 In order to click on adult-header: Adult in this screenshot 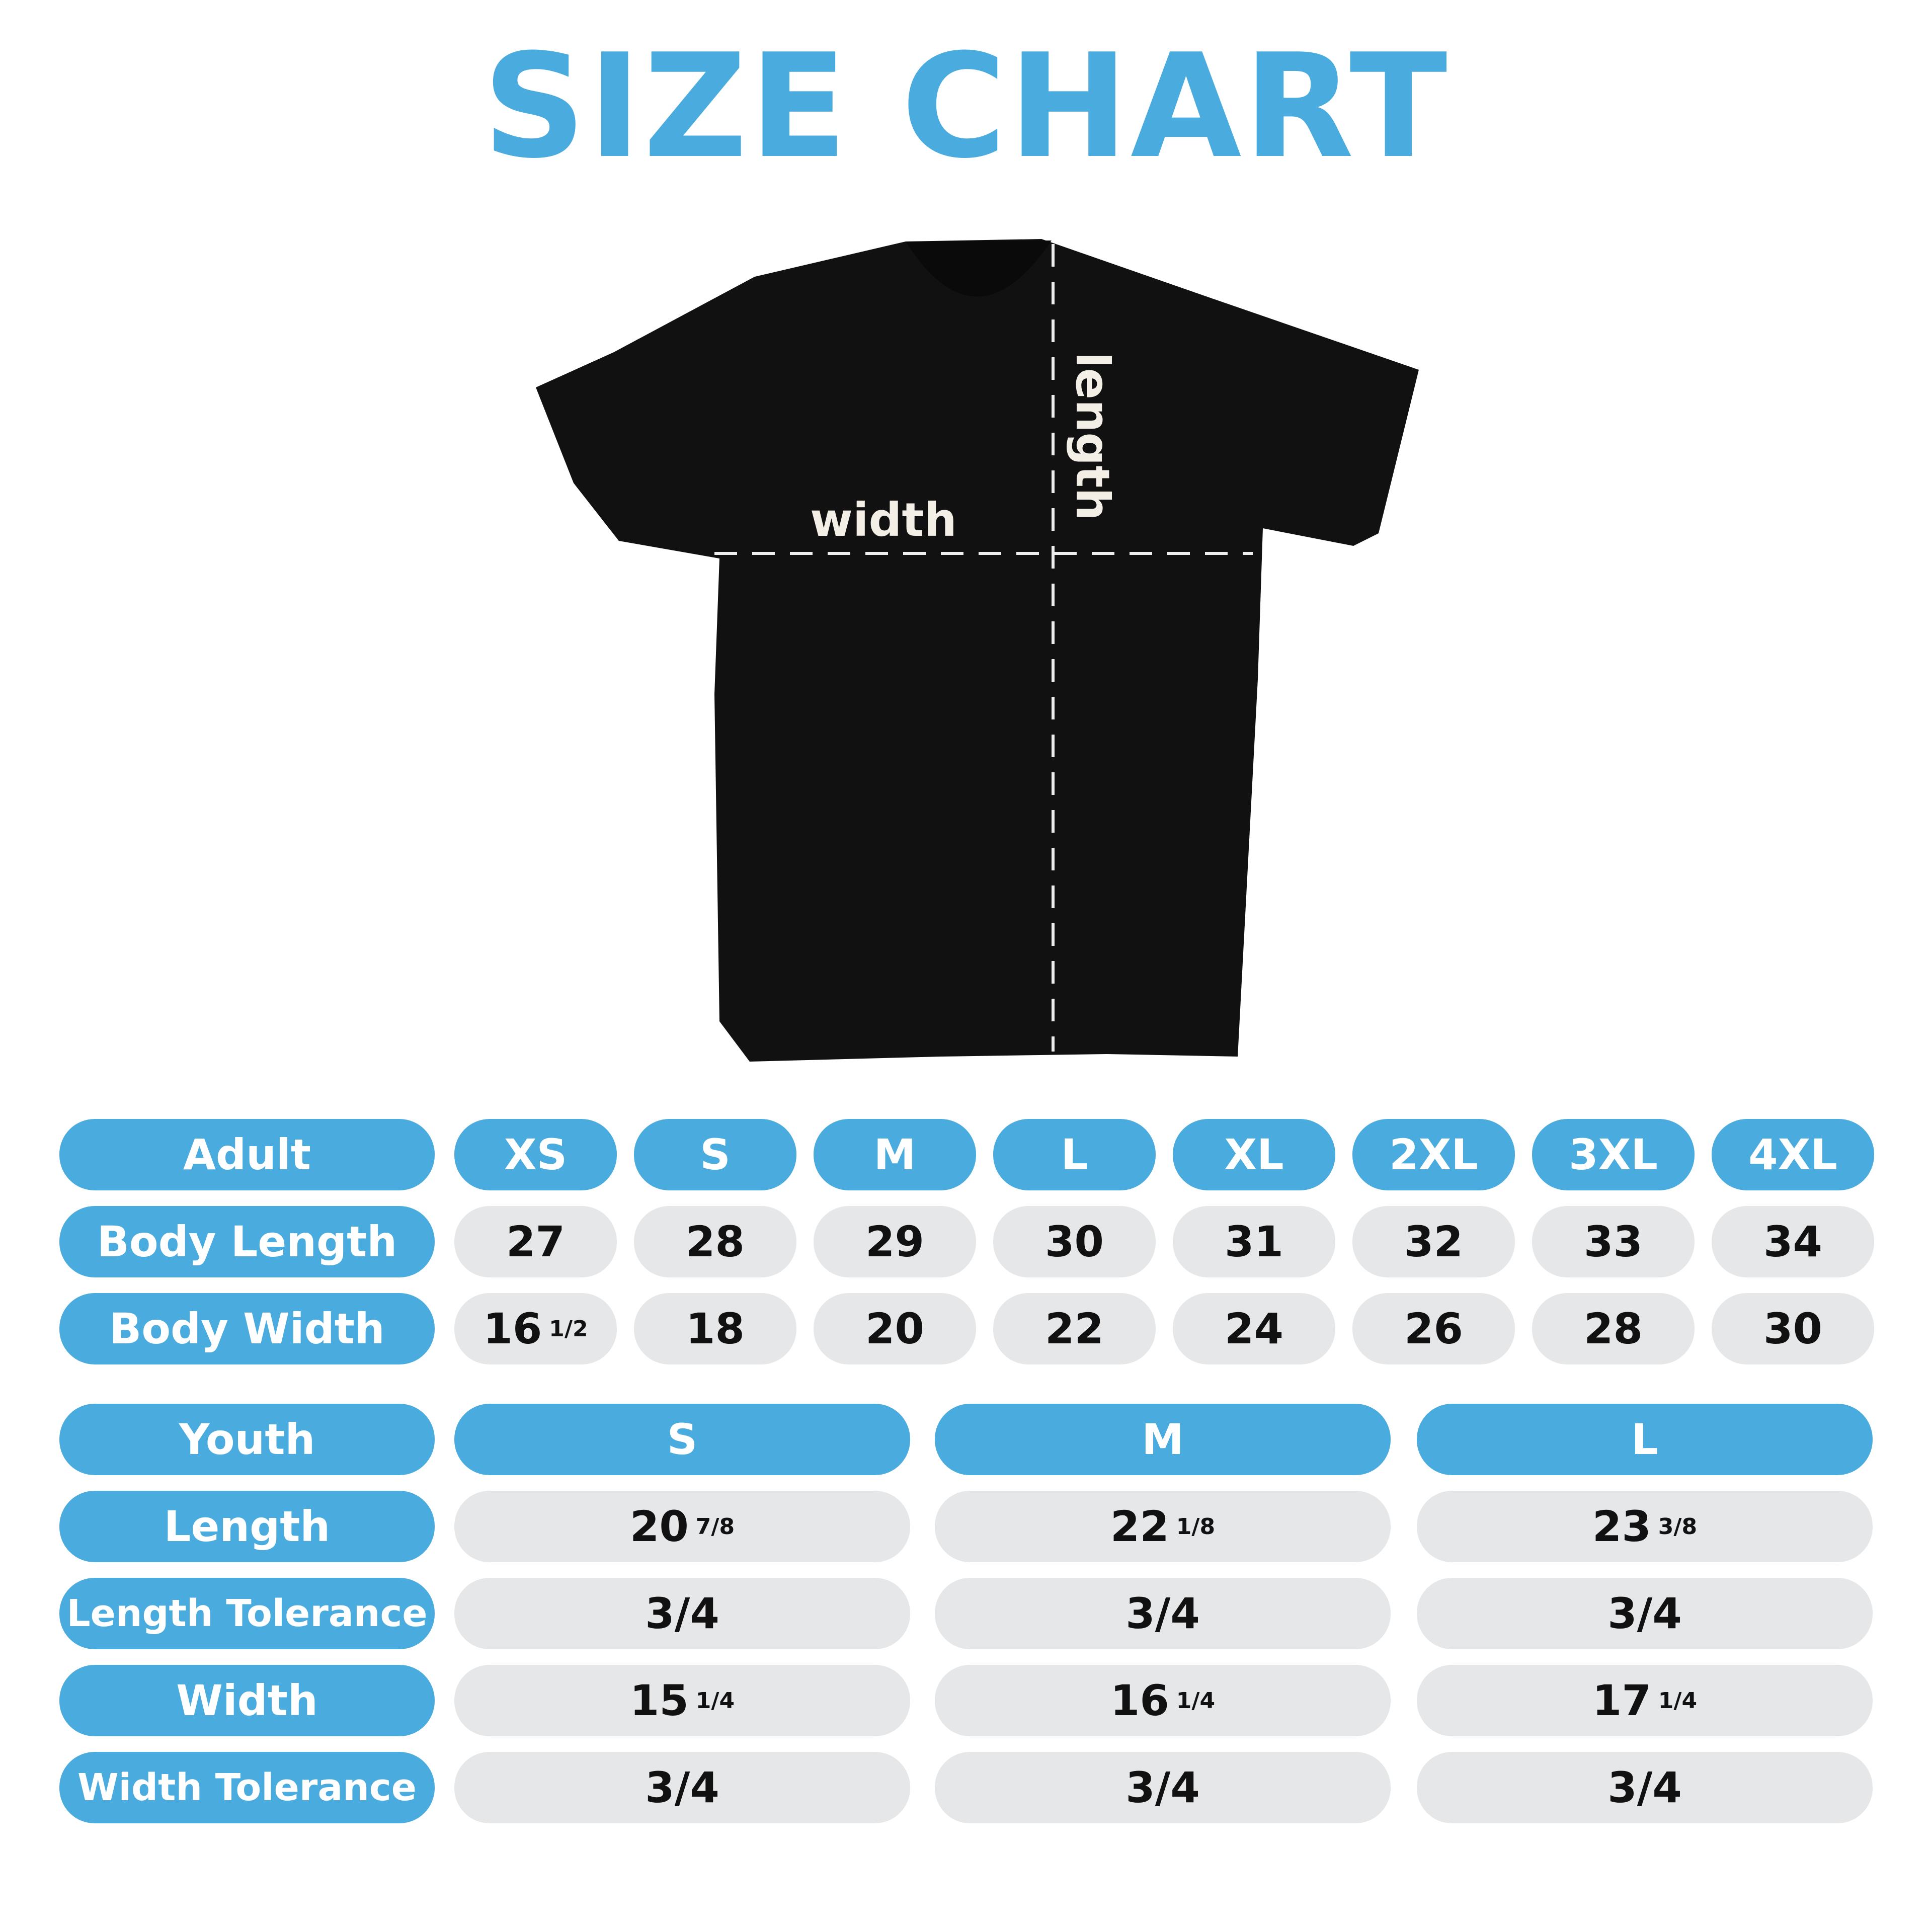, I will do `click(247, 1154)`.